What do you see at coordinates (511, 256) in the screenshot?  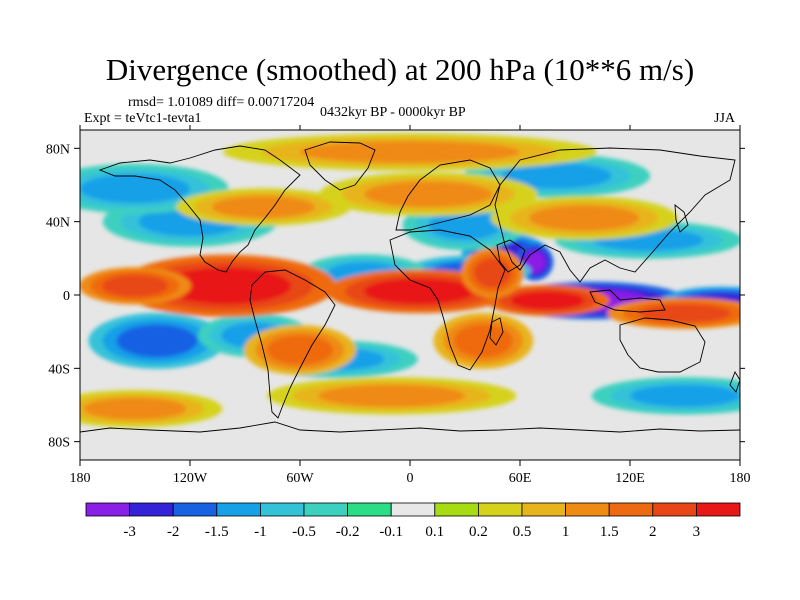 I see `coastline-arabia` at bounding box center [511, 256].